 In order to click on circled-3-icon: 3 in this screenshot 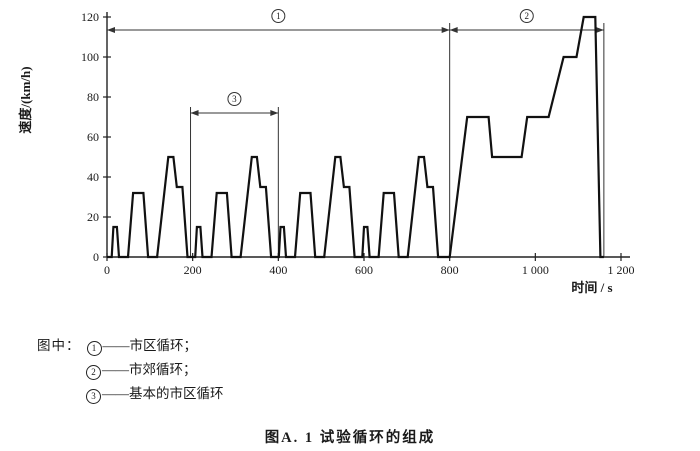, I will do `click(93, 396)`.